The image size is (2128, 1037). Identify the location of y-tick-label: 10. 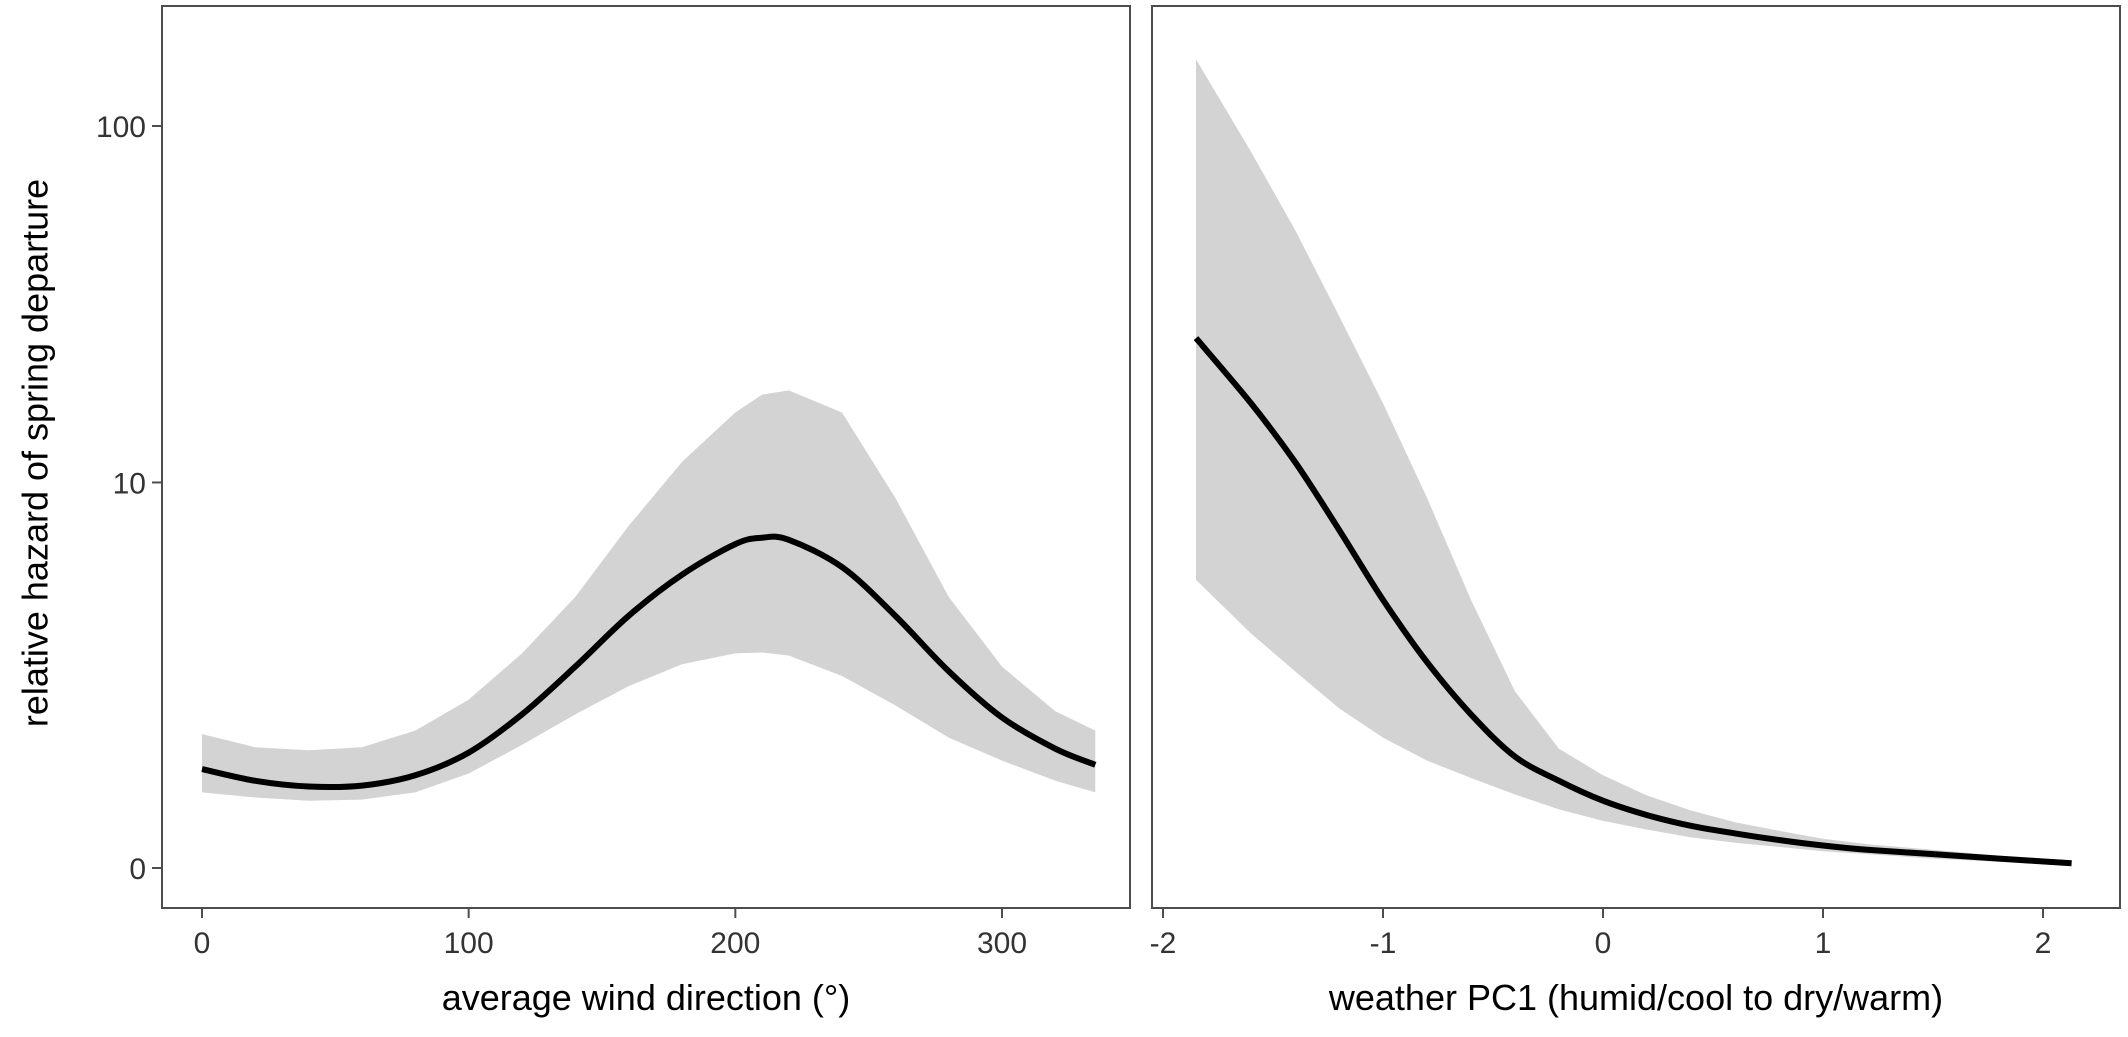
(129, 483).